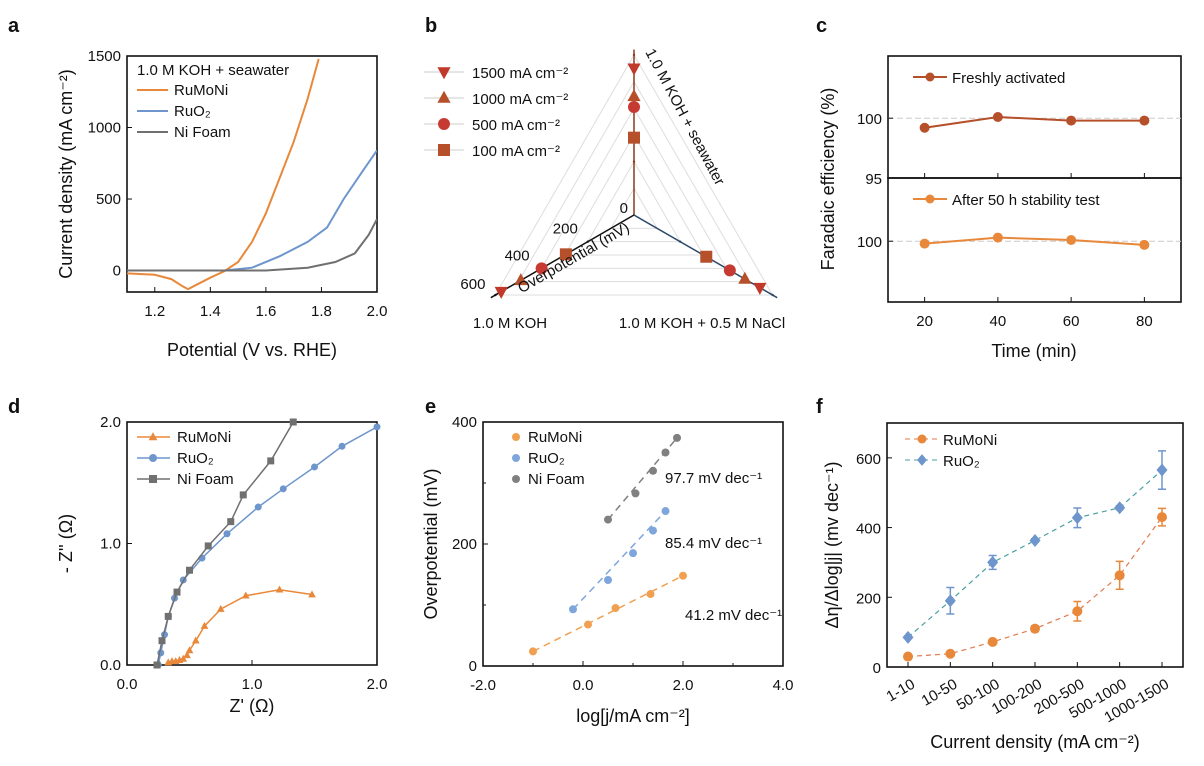 The height and width of the screenshot is (766, 1204). I want to click on legend-label: Freshly activated, so click(1008, 78).